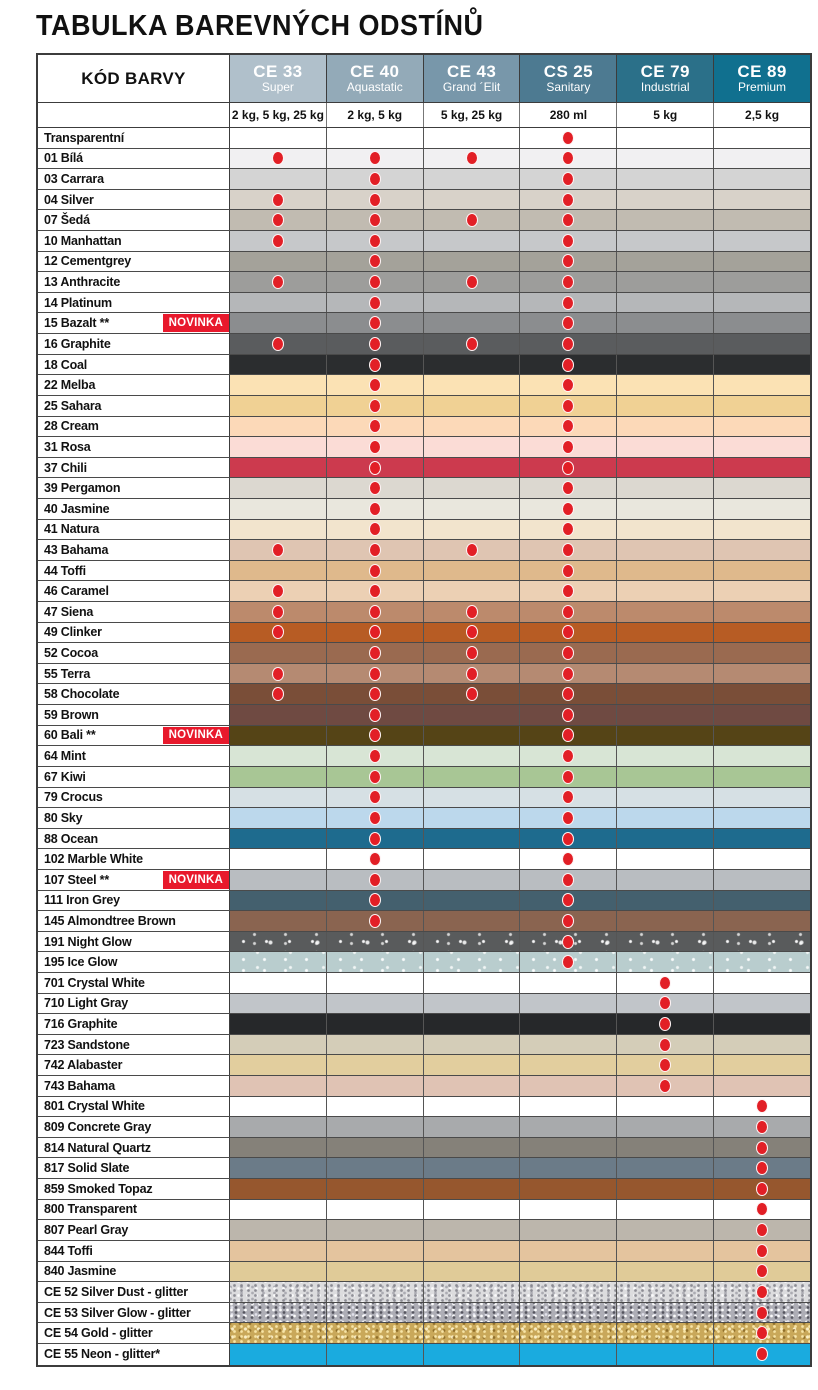 This screenshot has height=1390, width=818. Describe the element at coordinates (82, 900) in the screenshot. I see `color-name-label: 111 Iron Grey` at that location.